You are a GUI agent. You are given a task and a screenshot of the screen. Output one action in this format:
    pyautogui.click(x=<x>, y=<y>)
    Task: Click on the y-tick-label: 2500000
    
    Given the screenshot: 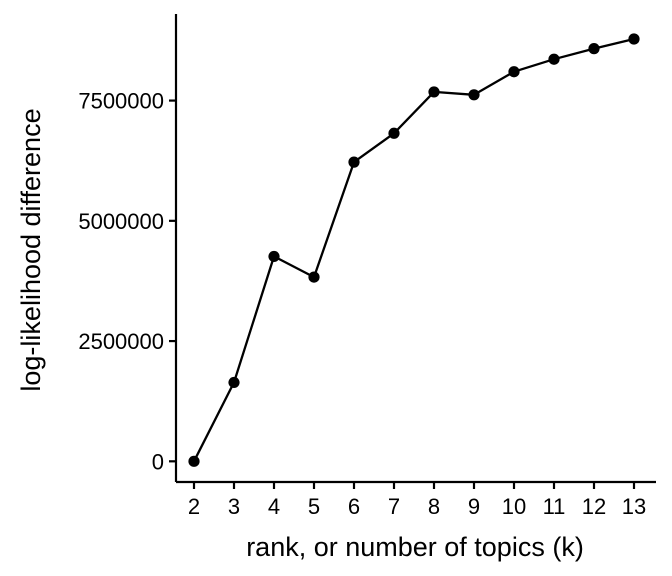 What is the action you would take?
    pyautogui.click(x=121, y=341)
    